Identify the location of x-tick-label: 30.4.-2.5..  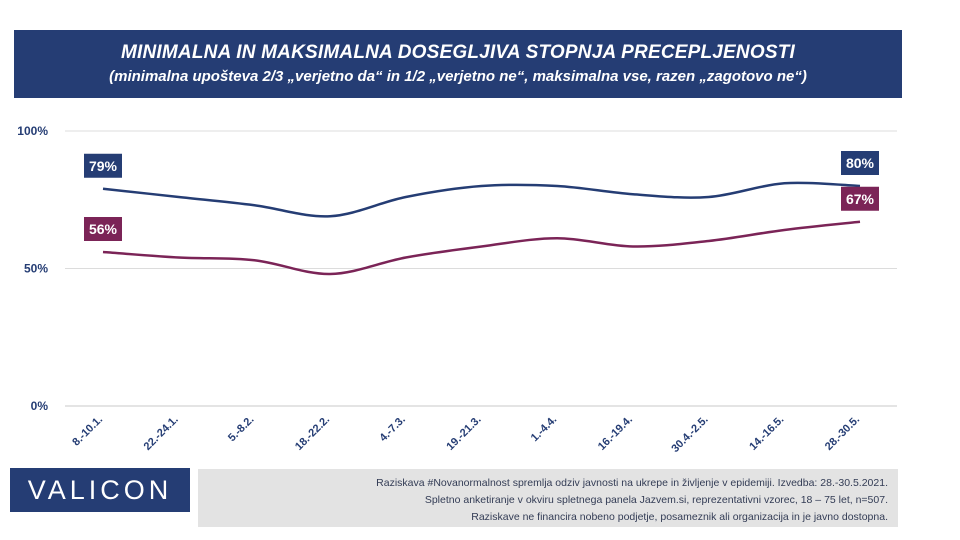
(689, 434).